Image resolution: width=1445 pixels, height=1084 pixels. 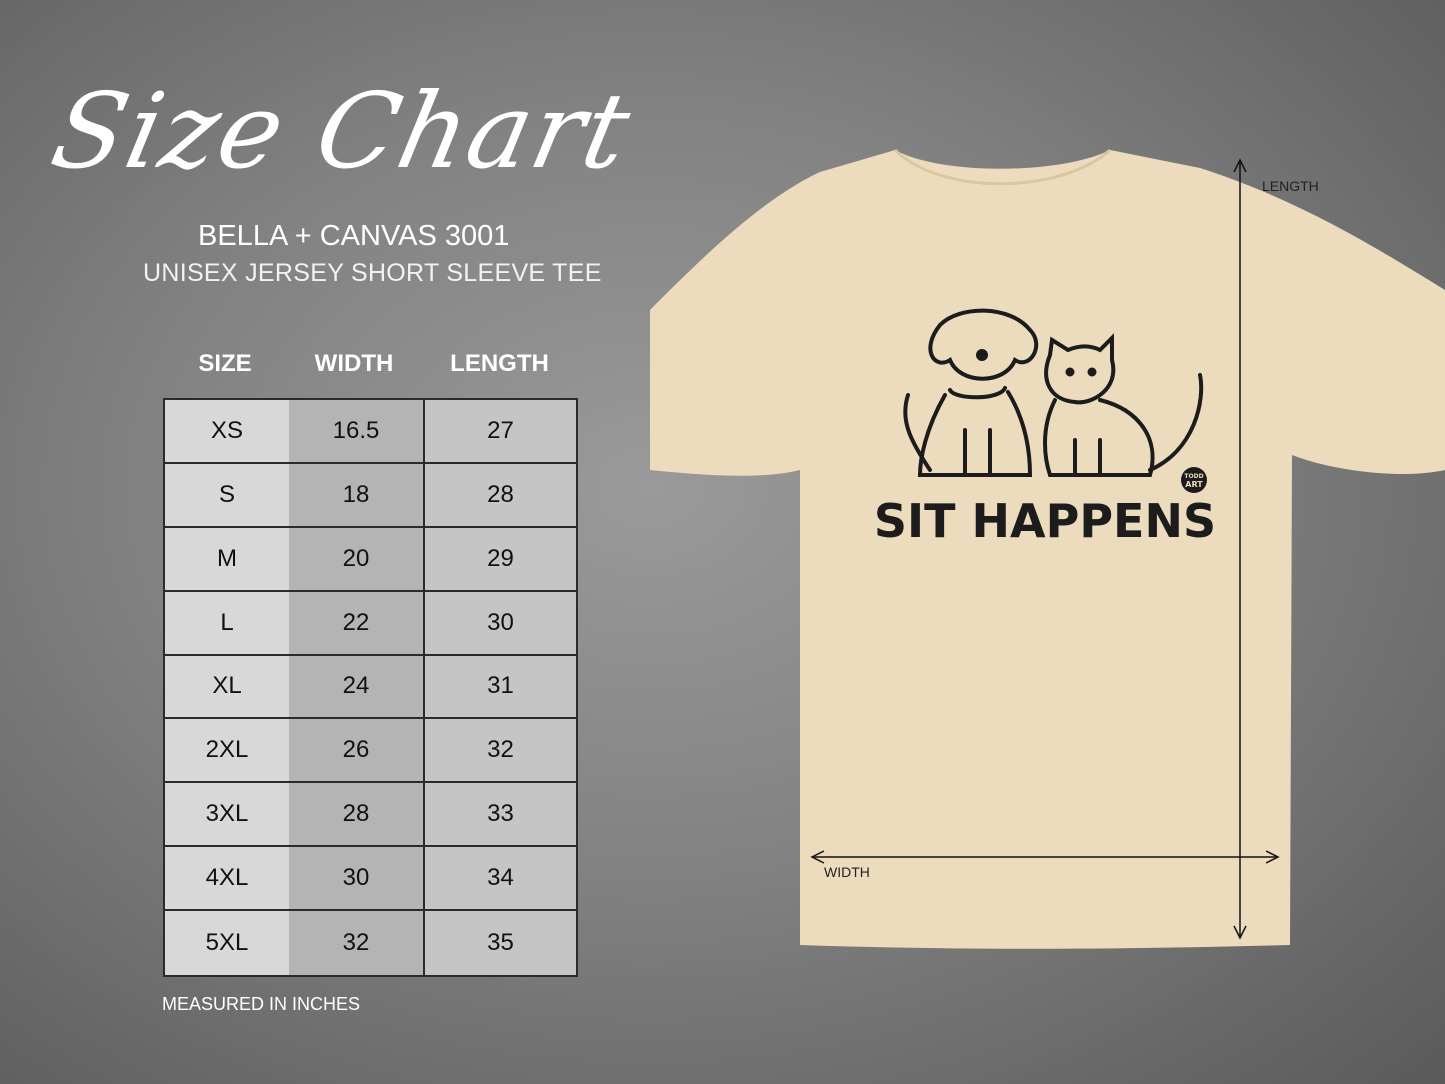 I want to click on length-label: LENGTH, so click(x=1290, y=186).